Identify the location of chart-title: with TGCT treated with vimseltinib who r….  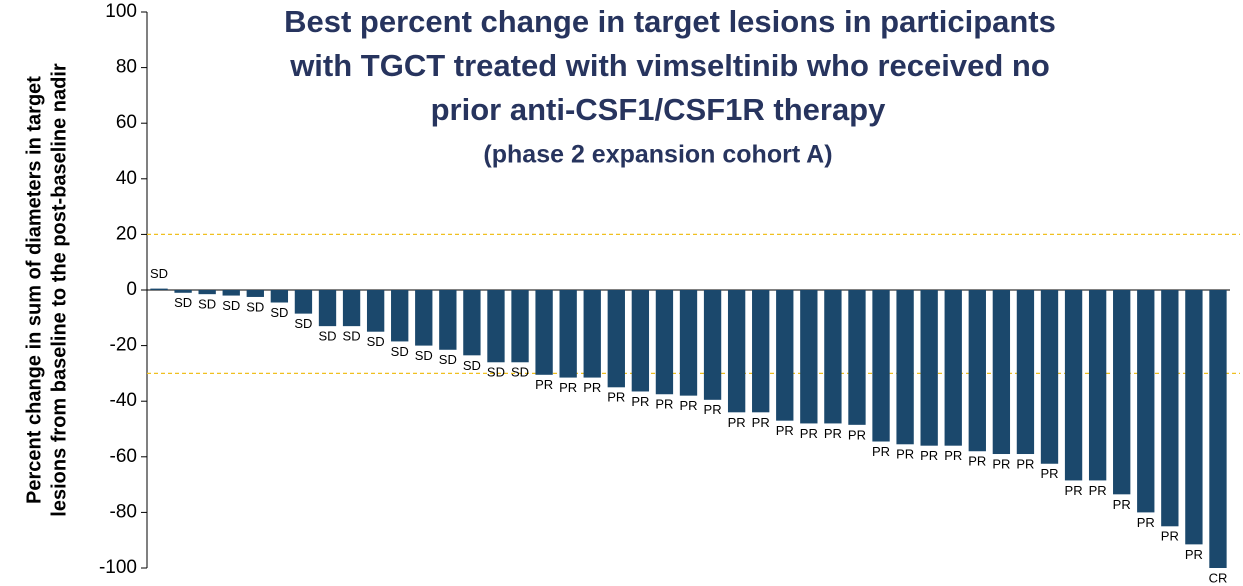
(669, 65).